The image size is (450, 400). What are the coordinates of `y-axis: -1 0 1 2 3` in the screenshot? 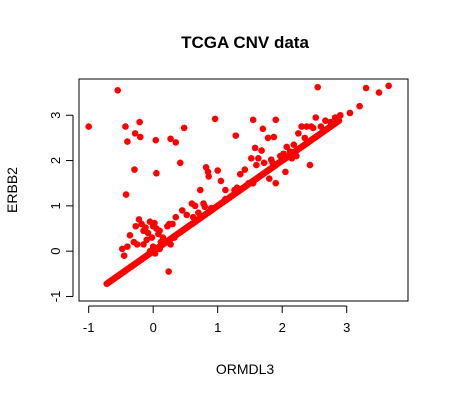 It's located at (61, 207).